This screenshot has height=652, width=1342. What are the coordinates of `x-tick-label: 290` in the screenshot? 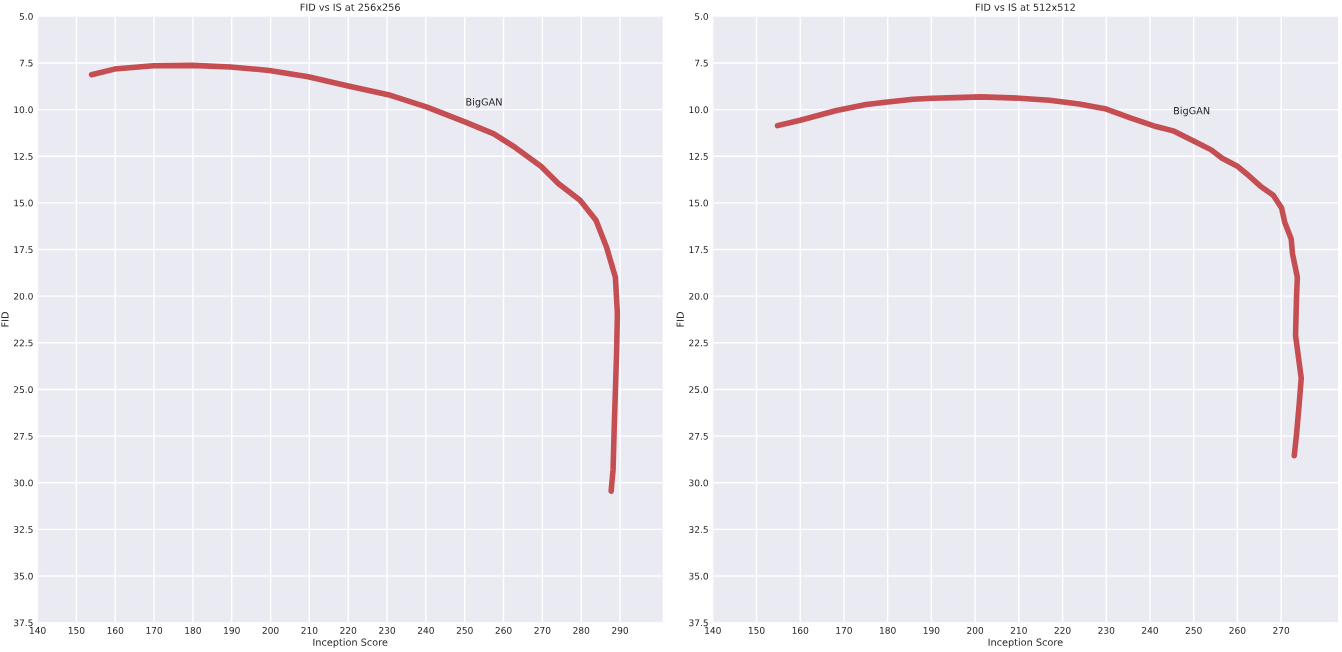 It's located at (620, 630).